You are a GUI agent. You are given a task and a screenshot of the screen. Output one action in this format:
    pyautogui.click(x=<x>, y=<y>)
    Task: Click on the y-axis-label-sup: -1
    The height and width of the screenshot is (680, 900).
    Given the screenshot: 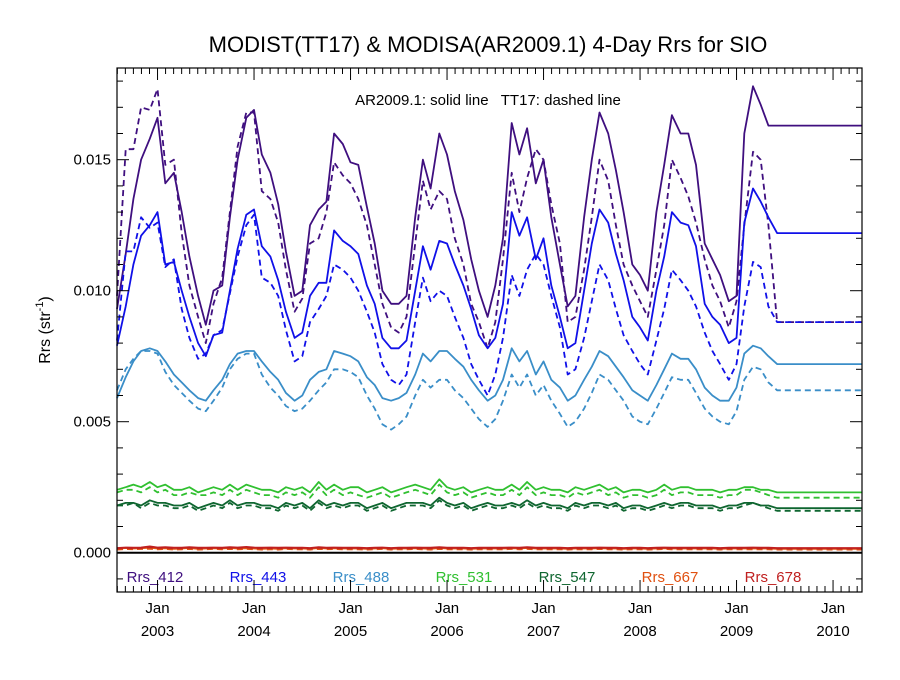 What is the action you would take?
    pyautogui.click(x=40, y=307)
    